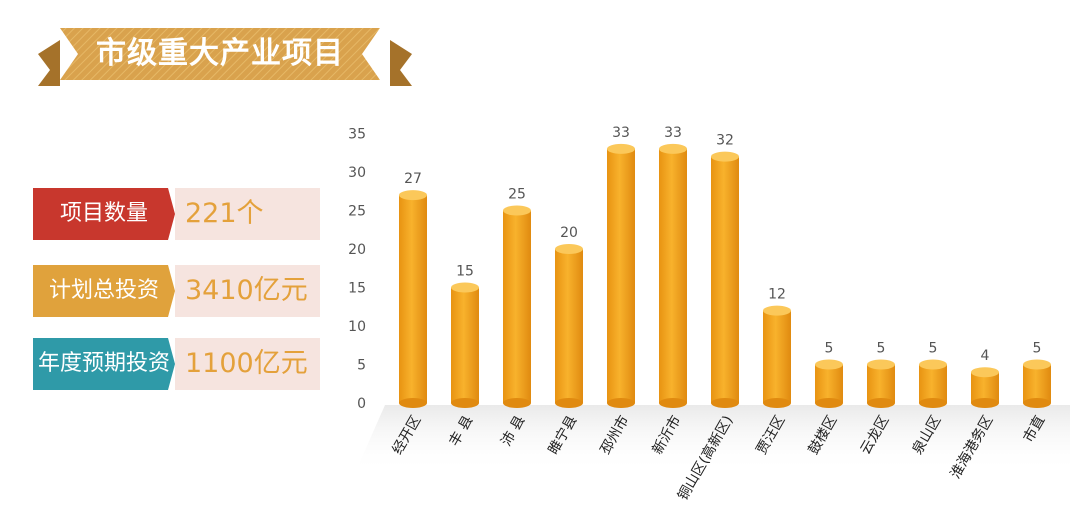 This screenshot has width=1080, height=513. What do you see at coordinates (517, 195) in the screenshot?
I see `data-label: 25` at bounding box center [517, 195].